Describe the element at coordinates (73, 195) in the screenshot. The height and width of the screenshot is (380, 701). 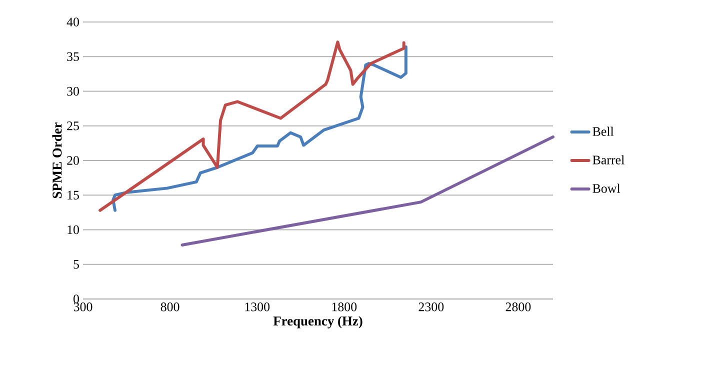
I see `y-tick-label: 15` at that location.